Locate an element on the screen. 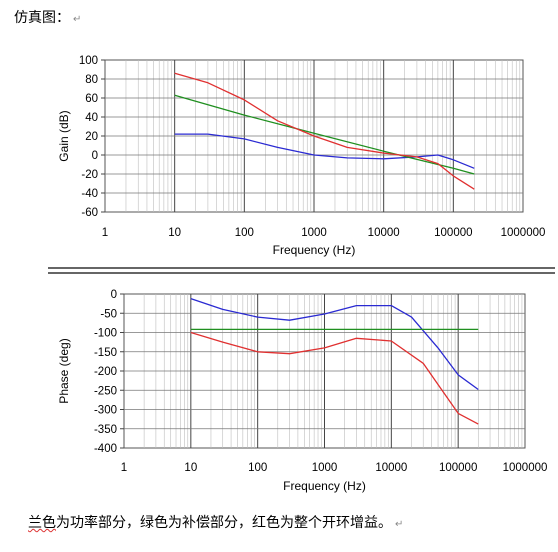 This screenshot has height=552, width=558. y-axis-label: Gain (dB) is located at coordinates (64, 135).